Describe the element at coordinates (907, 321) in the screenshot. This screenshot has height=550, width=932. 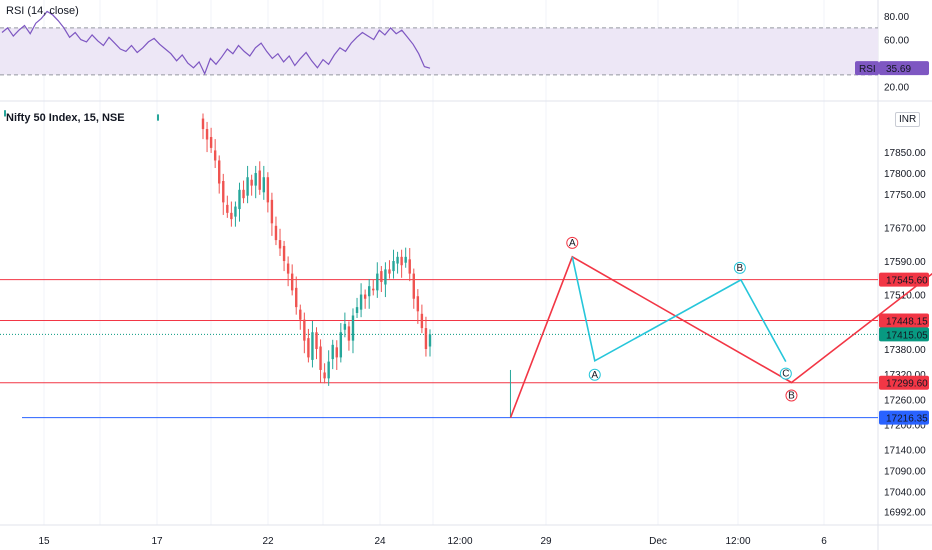
I see `price-badge-label: 17448.15` at that location.